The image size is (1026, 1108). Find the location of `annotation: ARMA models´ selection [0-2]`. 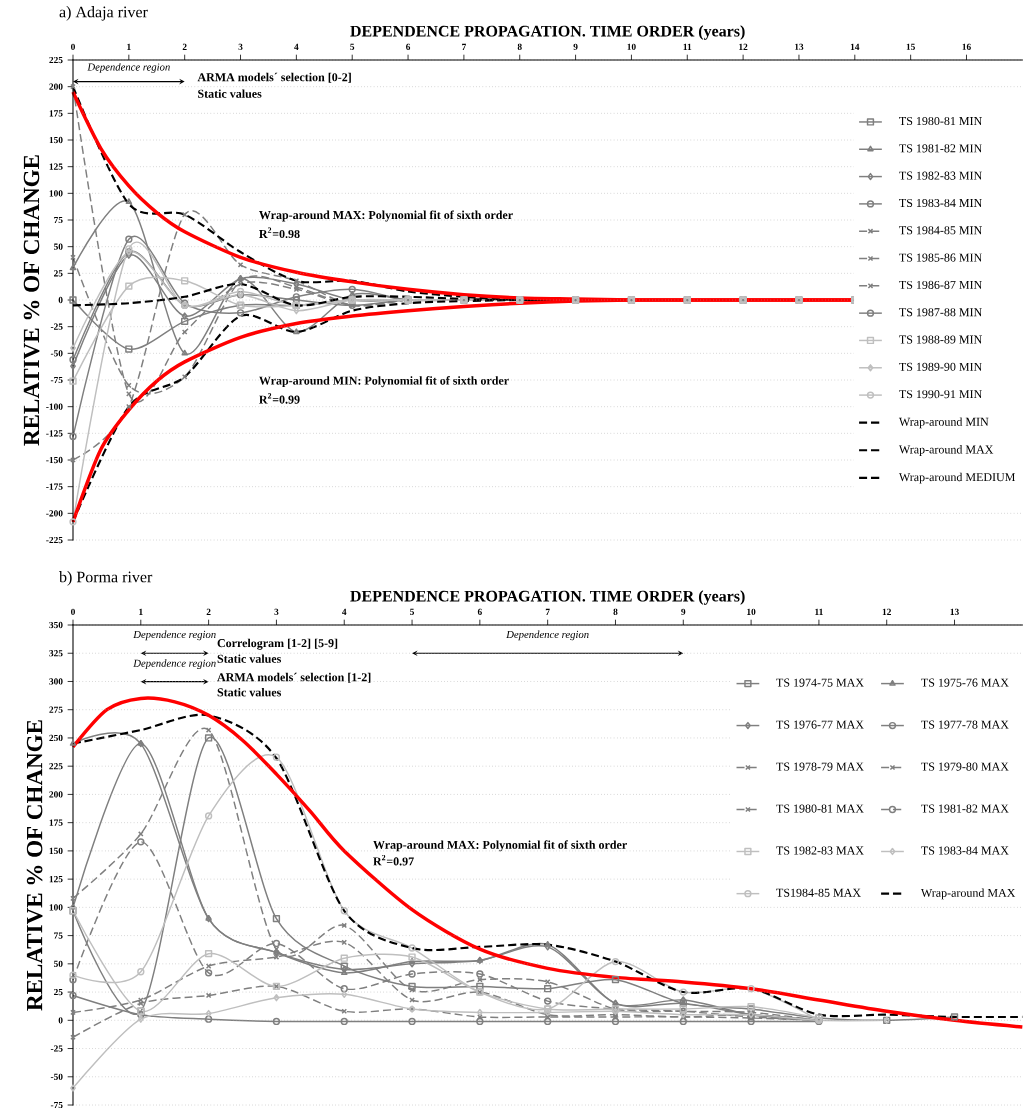

annotation: ARMA models´ selection [0-2] is located at coordinates (274, 77).